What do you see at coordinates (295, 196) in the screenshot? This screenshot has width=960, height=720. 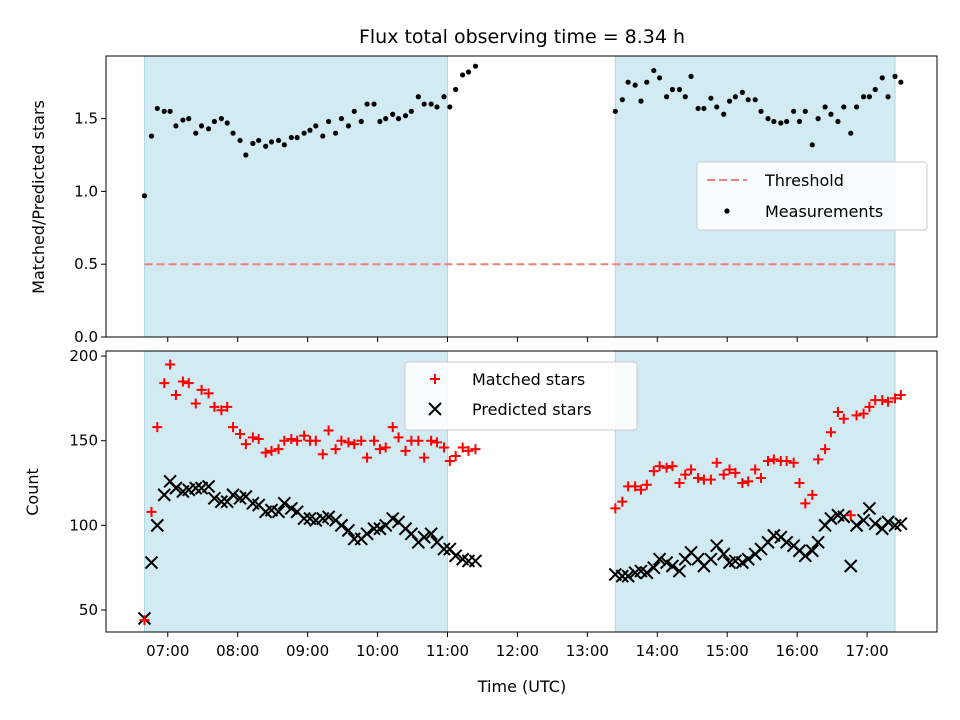 I see `ratio-shaded-interval` at bounding box center [295, 196].